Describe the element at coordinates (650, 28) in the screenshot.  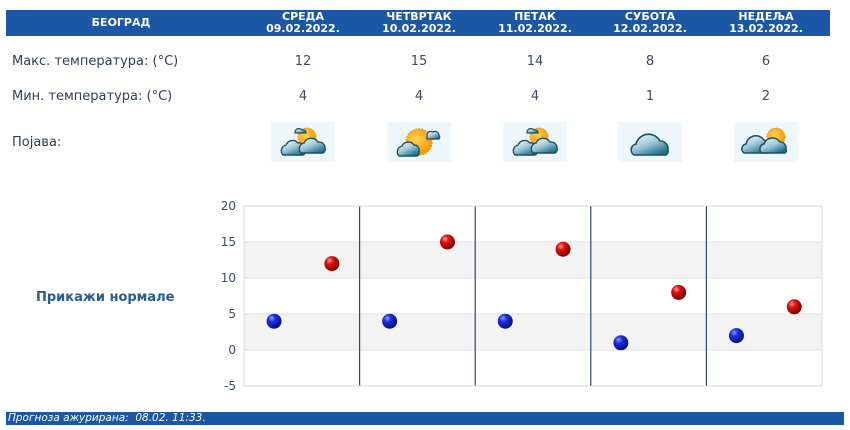
I see `day-date: 12.02.2022.` at that location.